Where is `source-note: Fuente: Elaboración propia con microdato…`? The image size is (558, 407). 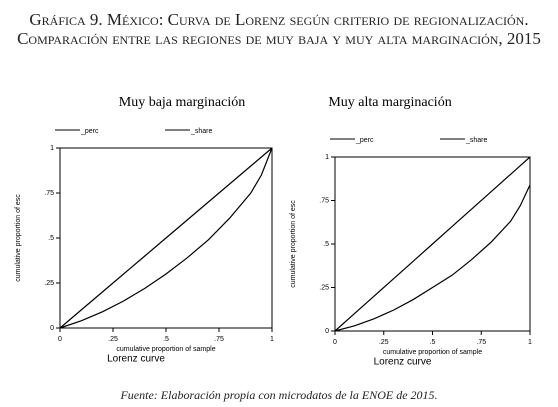
source-note: Fuente: Elaboración propia con microdato… is located at coordinates (279, 395).